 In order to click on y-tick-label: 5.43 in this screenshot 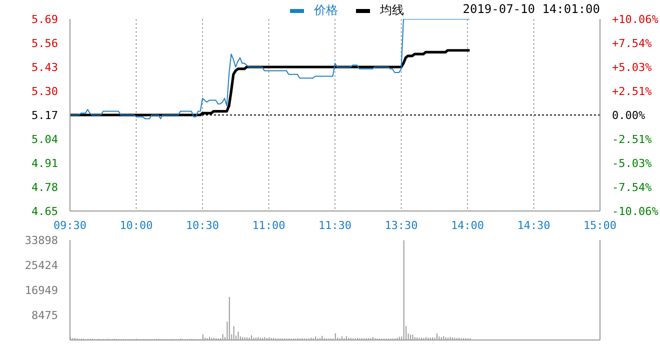, I will do `click(45, 67)`.